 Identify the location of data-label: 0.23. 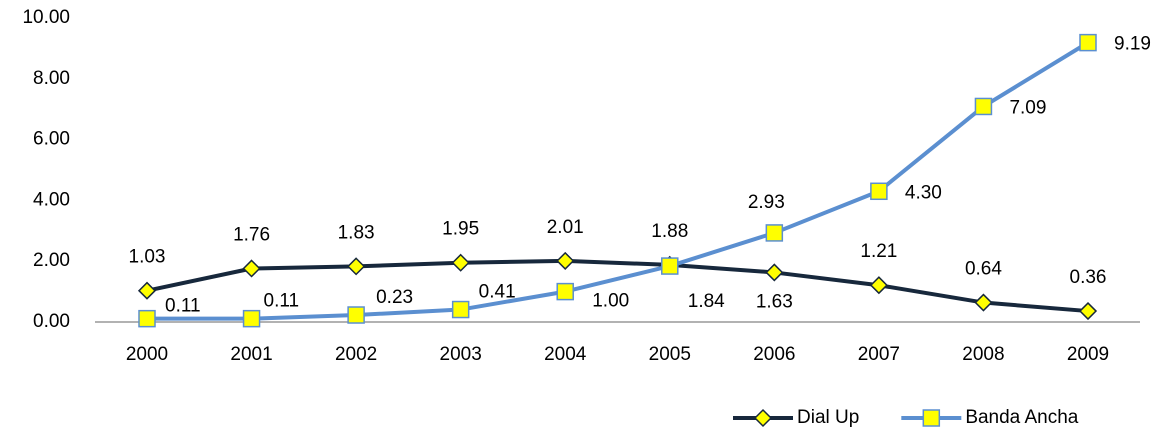
(394, 297).